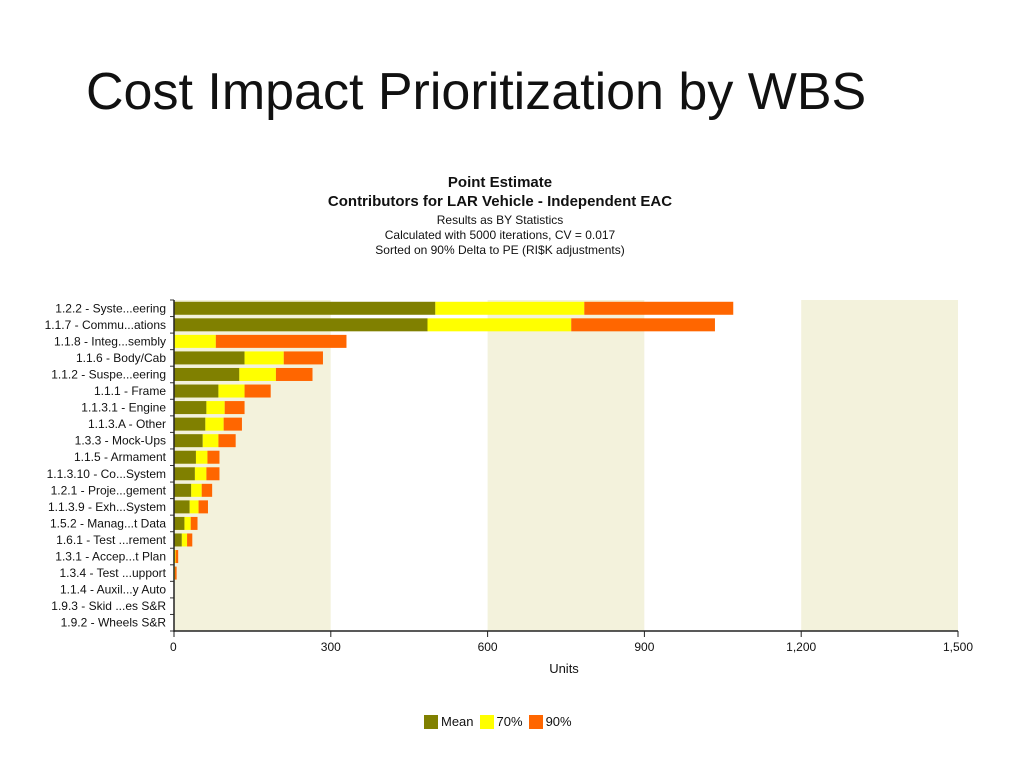 This screenshot has height=768, width=1024. What do you see at coordinates (331, 647) in the screenshot?
I see `x-tick-label: 300` at bounding box center [331, 647].